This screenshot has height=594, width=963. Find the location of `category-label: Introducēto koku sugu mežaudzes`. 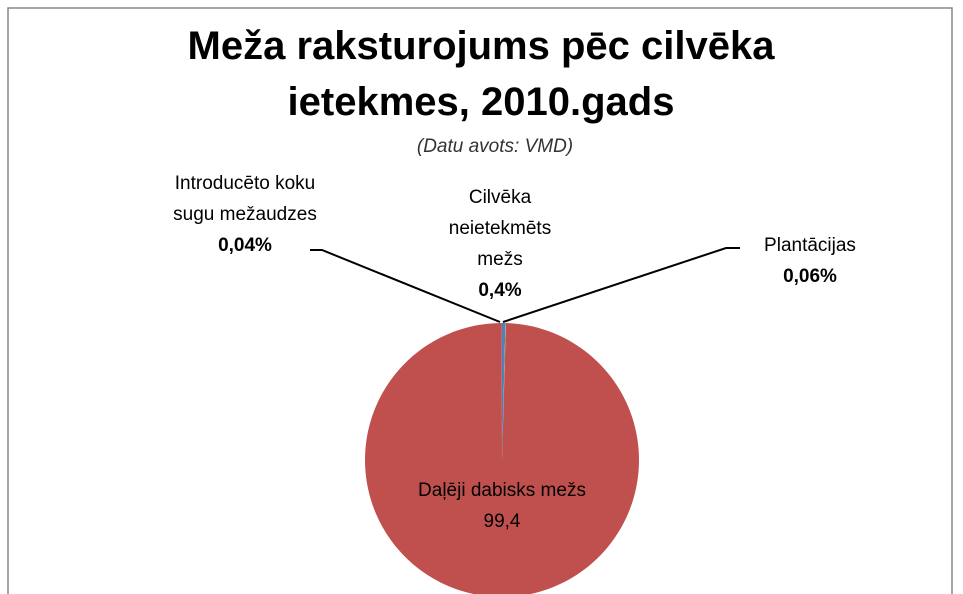

category-label: Introducēto koku sugu mežaudzes is located at coordinates (245, 199).